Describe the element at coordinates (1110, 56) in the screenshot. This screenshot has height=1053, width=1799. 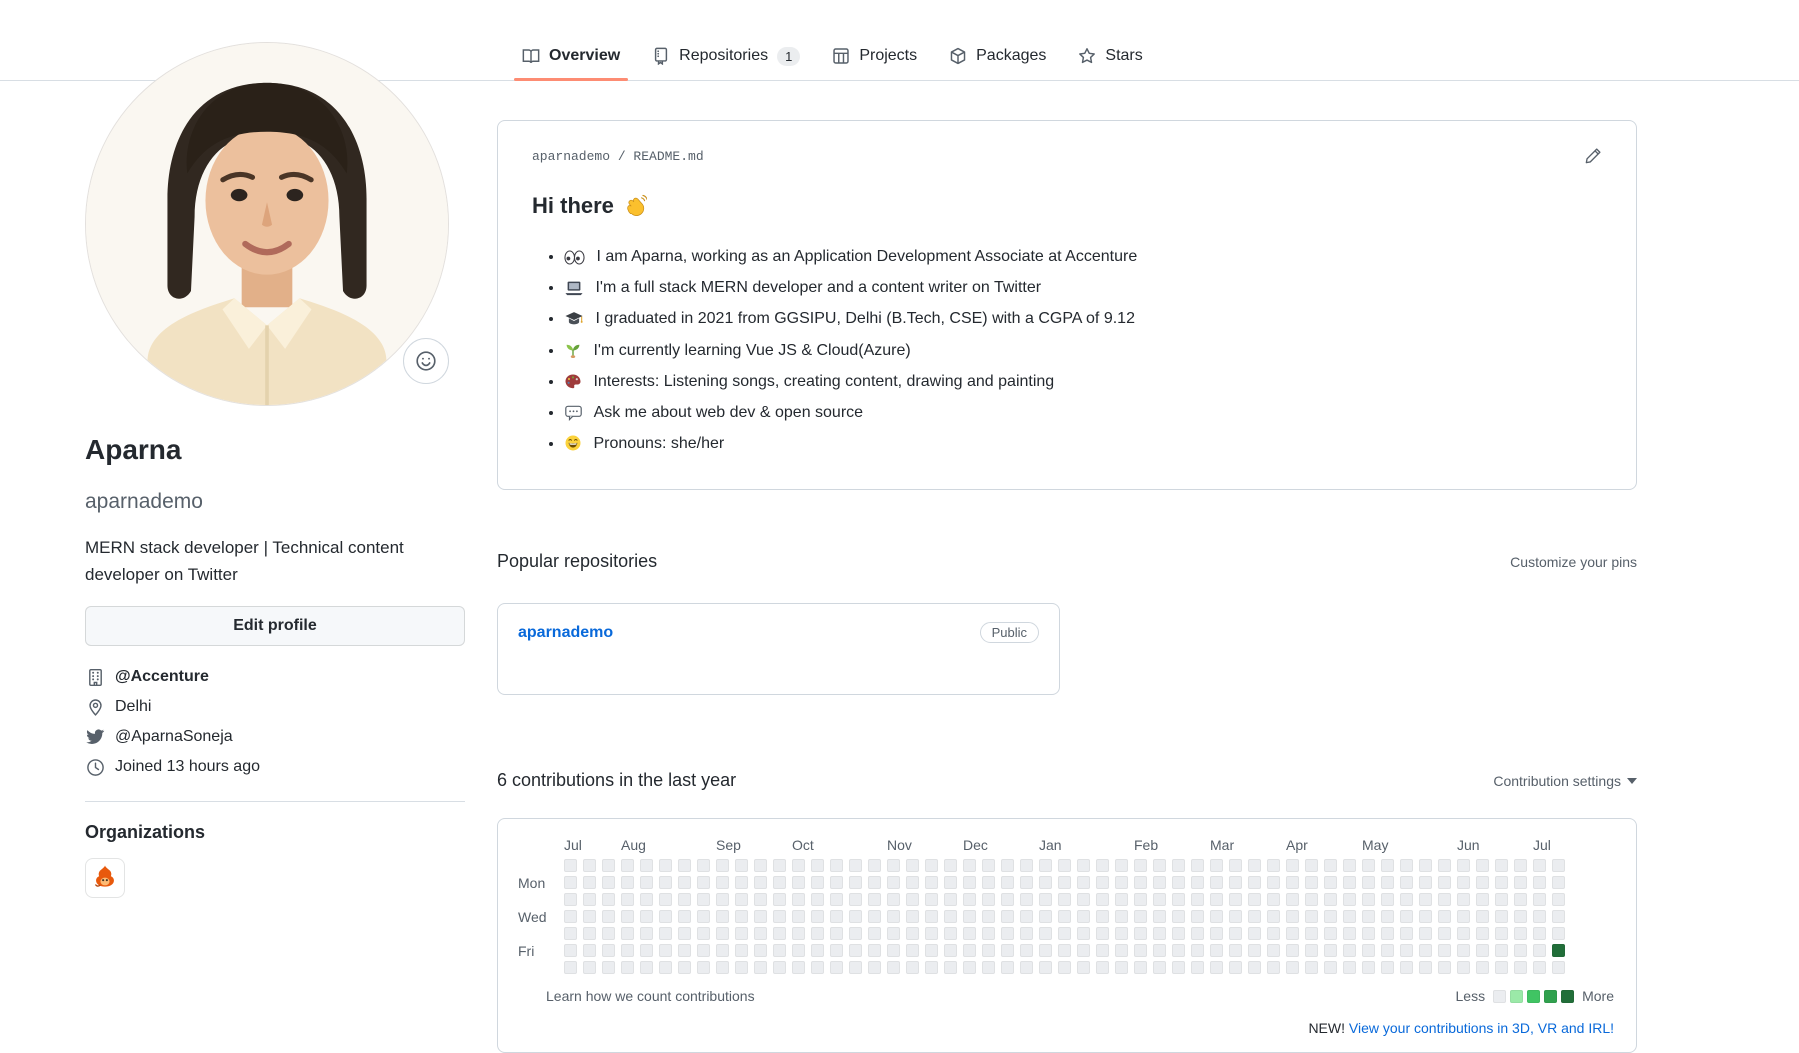
I see `tab-stars: Stars` at that location.